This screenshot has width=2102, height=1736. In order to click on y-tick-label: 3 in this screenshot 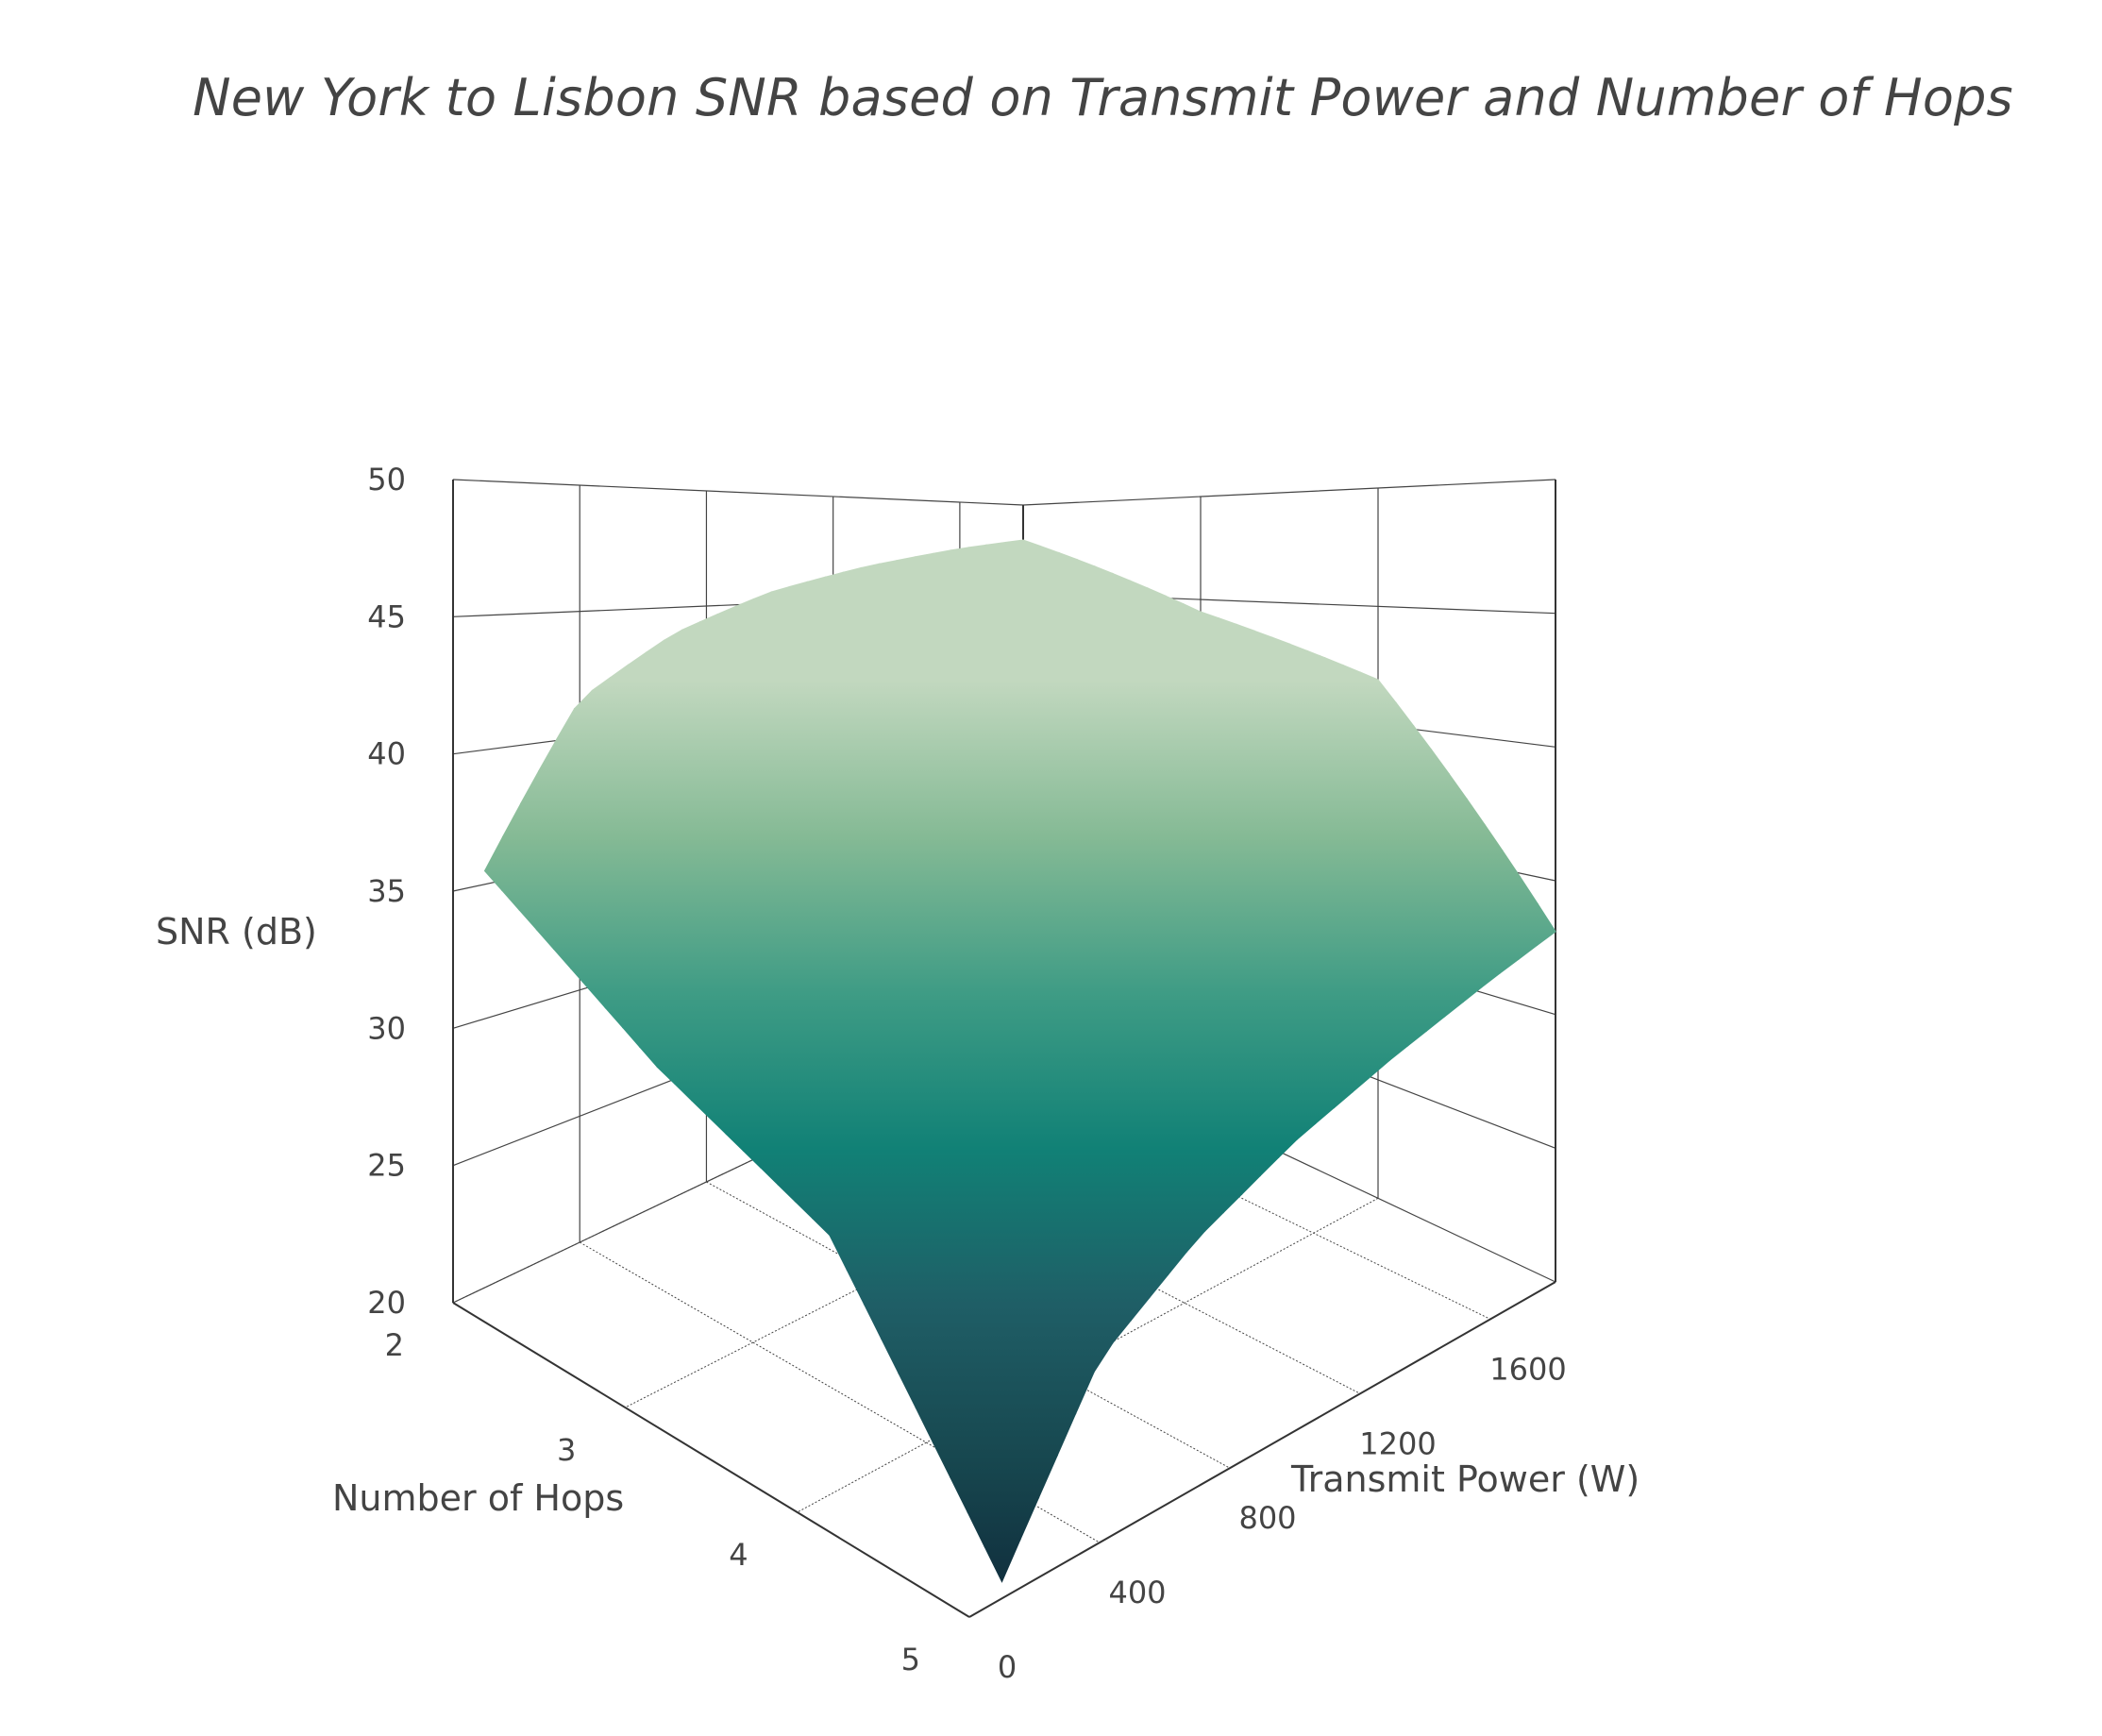, I will do `click(566, 1450)`.